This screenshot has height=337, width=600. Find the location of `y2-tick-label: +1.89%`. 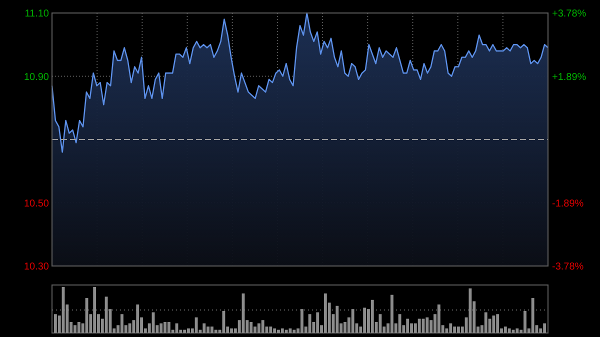

y2-tick-label: +1.89% is located at coordinates (569, 77).